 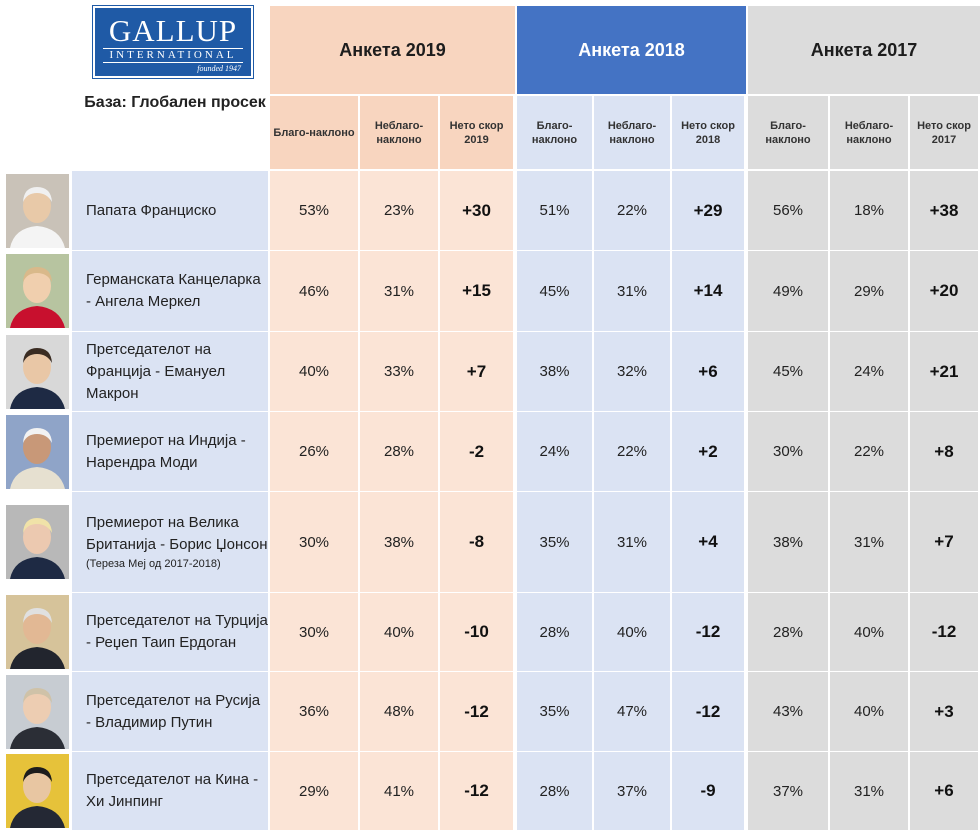 I want to click on value-unfav-2018: 31%, so click(x=633, y=291).